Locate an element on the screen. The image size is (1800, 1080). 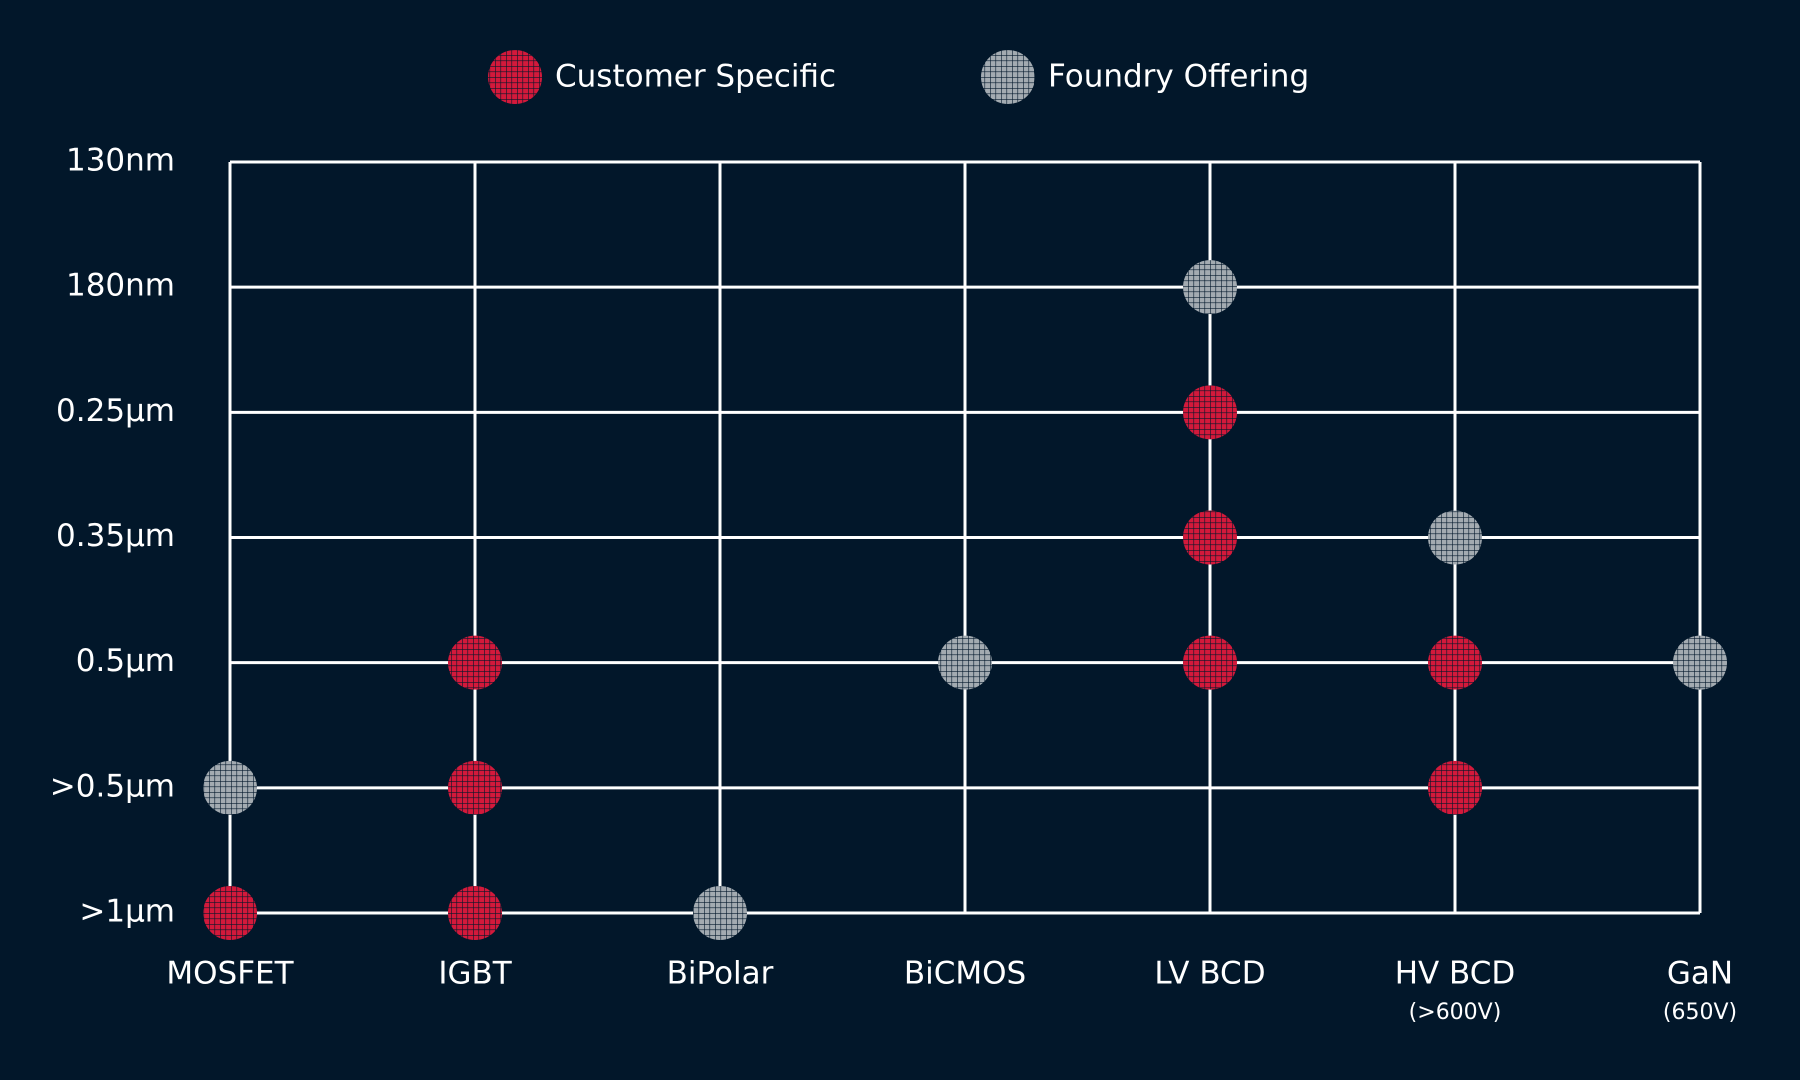
x-tick-sublabel: (>600V) is located at coordinates (1455, 1012).